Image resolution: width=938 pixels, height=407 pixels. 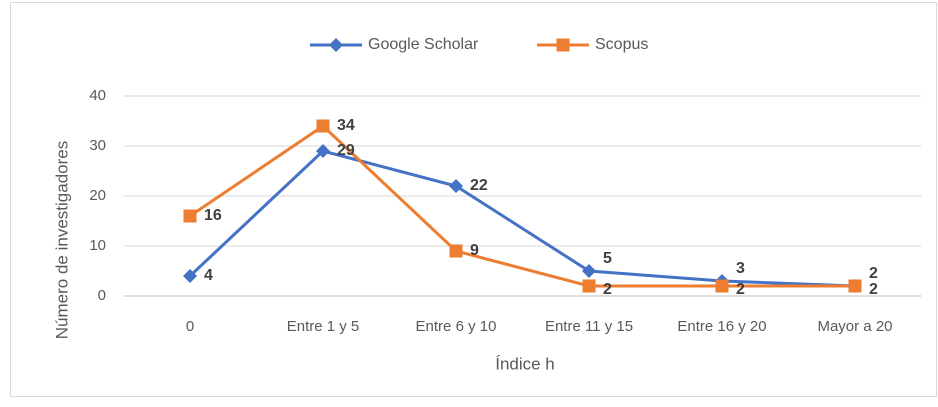 What do you see at coordinates (208, 275) in the screenshot?
I see `data-label: 4` at bounding box center [208, 275].